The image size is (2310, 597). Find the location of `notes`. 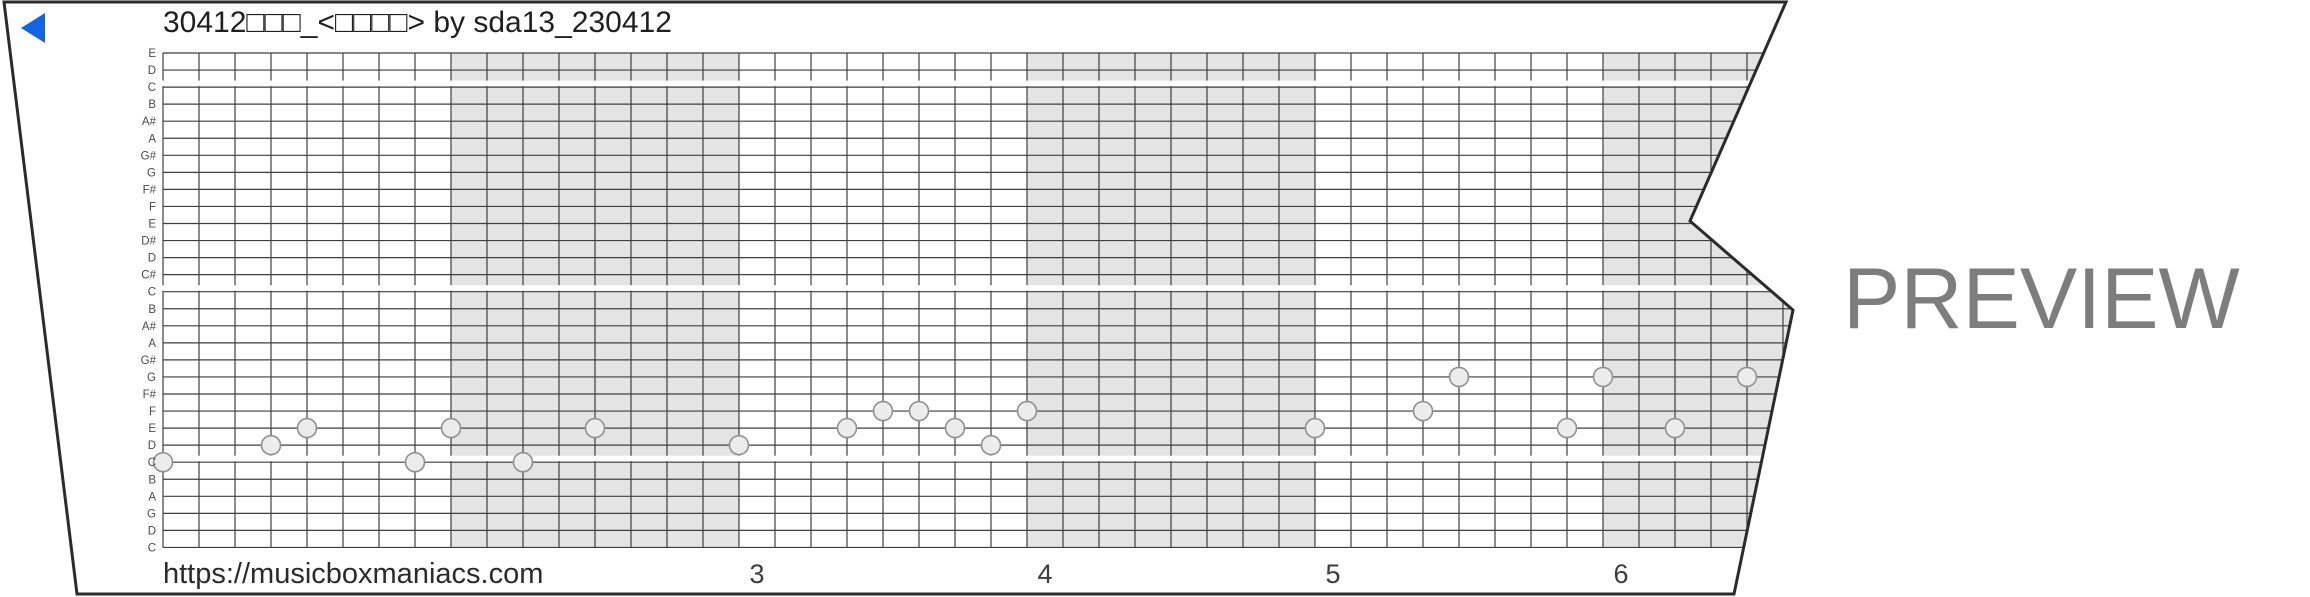

notes is located at coordinates (955, 419).